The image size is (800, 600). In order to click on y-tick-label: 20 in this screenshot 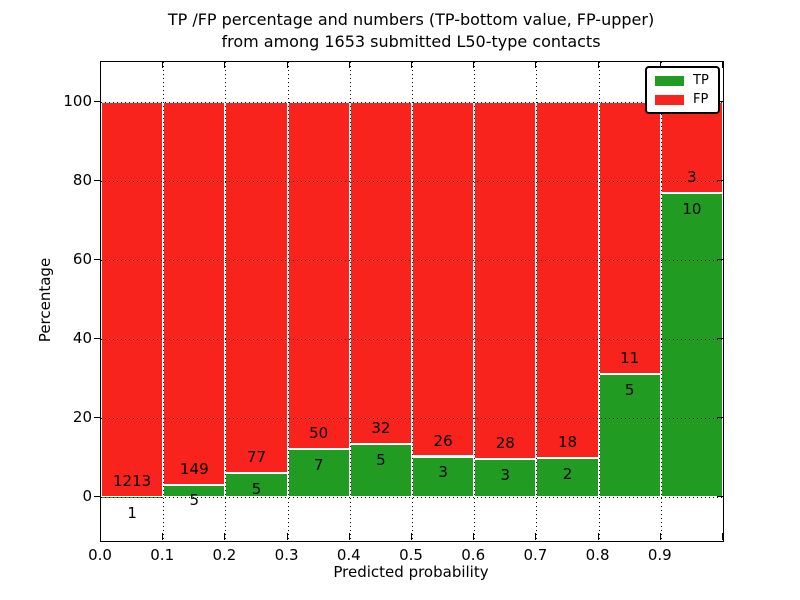, I will do `click(82, 417)`.